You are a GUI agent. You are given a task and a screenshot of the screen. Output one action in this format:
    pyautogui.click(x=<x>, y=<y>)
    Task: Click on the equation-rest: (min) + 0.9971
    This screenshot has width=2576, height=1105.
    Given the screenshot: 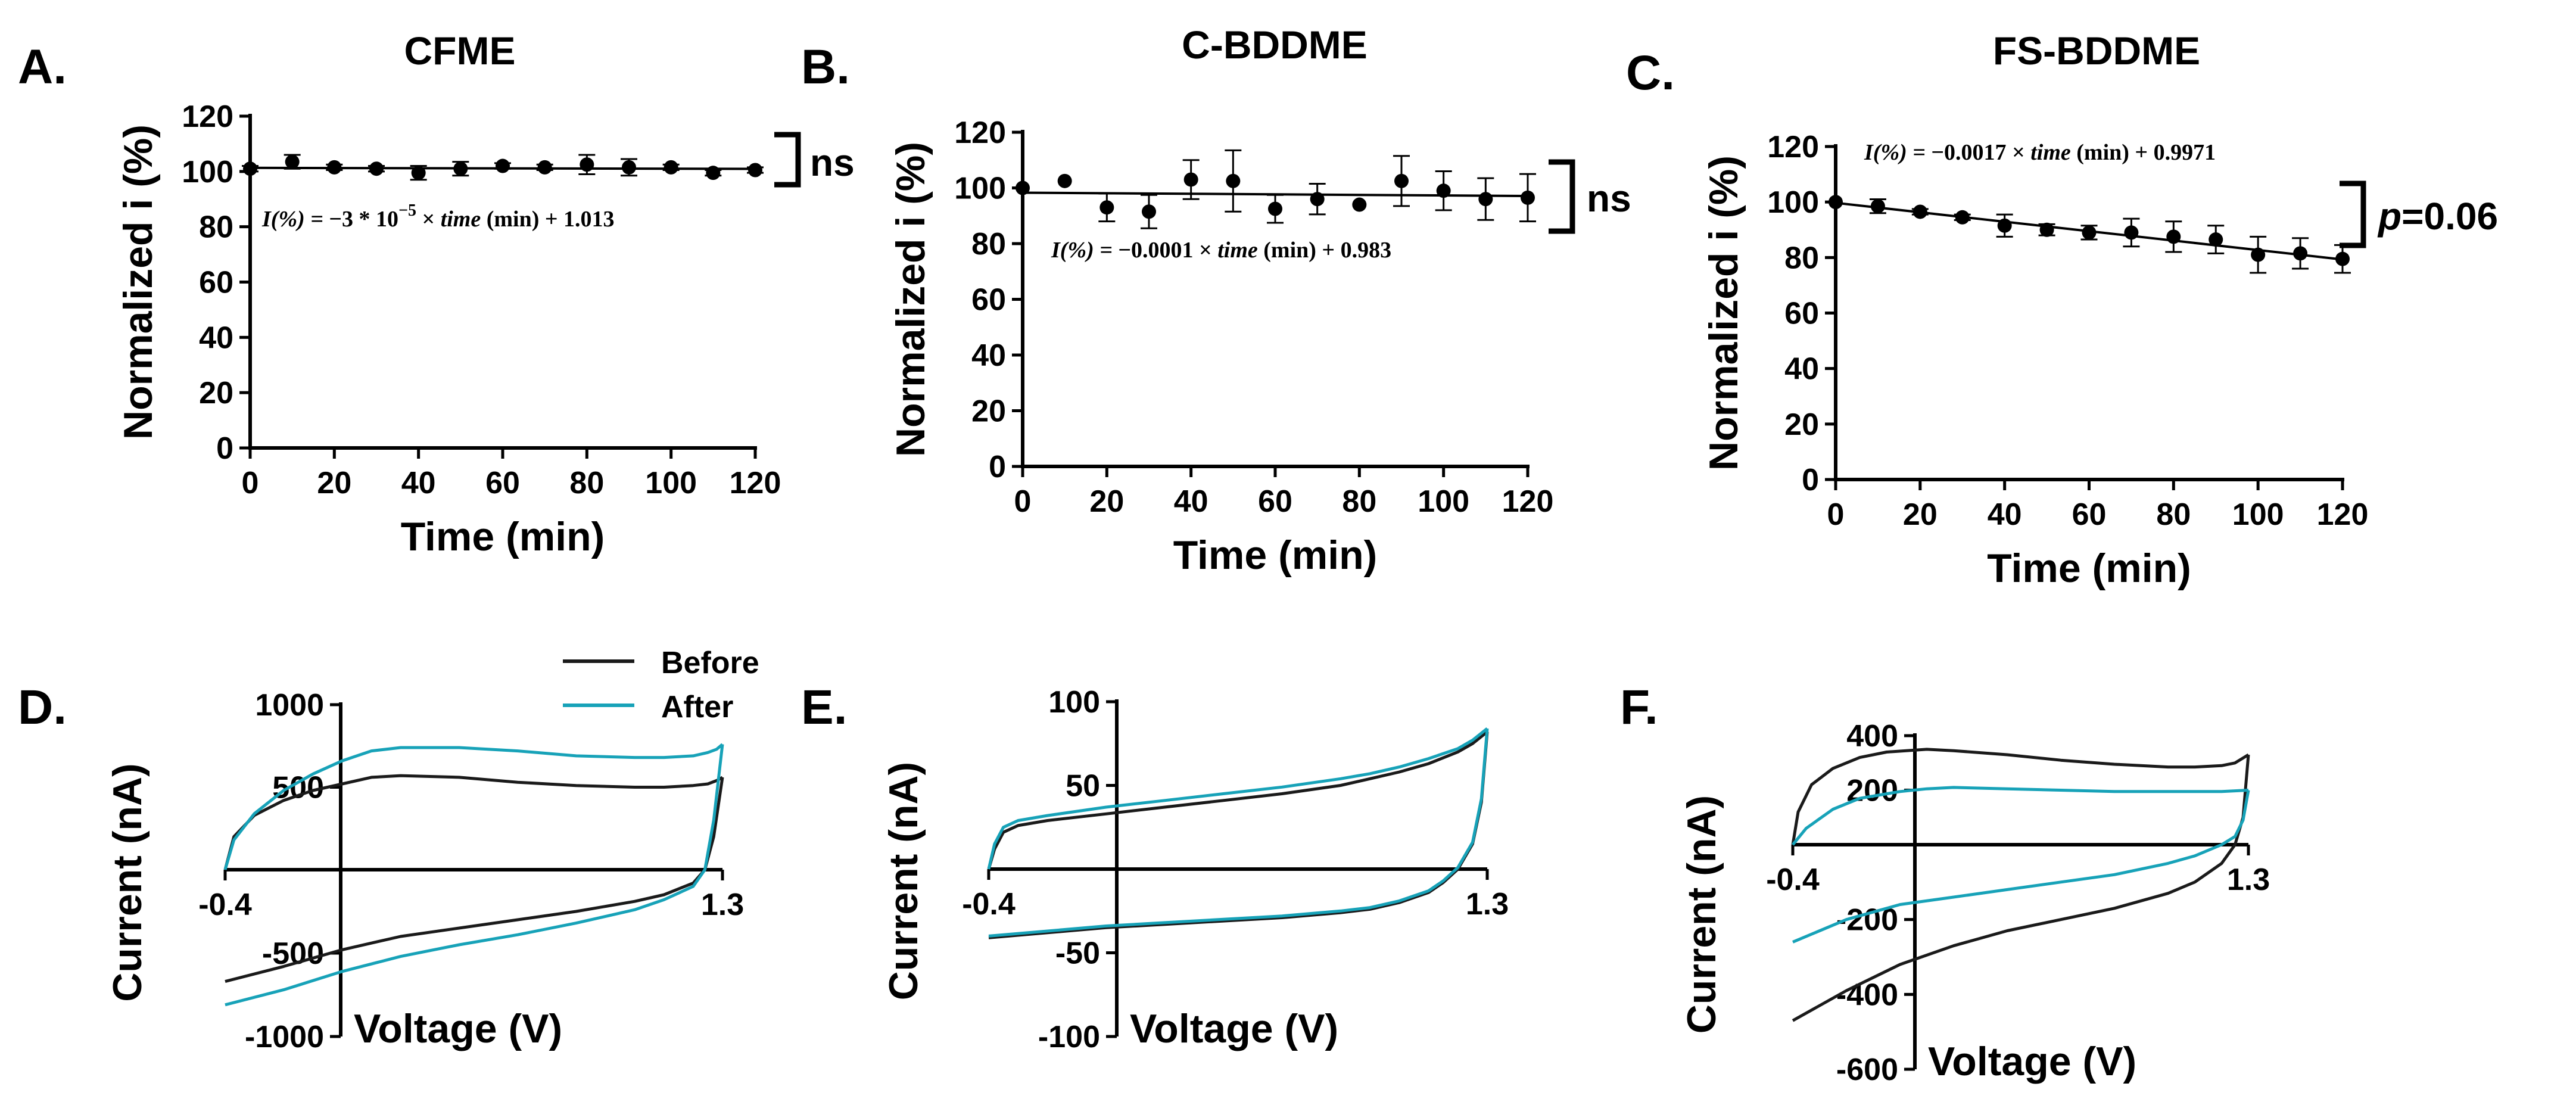 What is the action you would take?
    pyautogui.click(x=2143, y=152)
    